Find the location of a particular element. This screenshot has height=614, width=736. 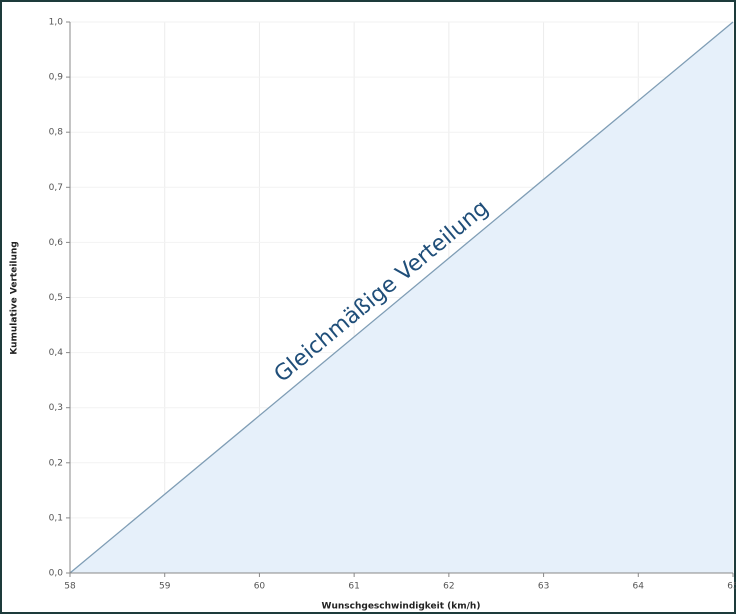

y-tick-label: 0,5 is located at coordinates (56, 298).